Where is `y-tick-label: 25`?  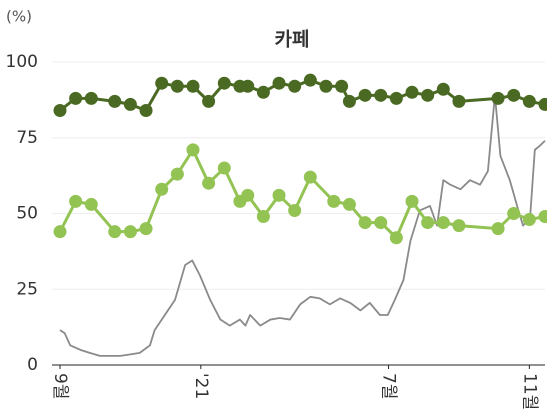
y-tick-label: 25 is located at coordinates (27, 289).